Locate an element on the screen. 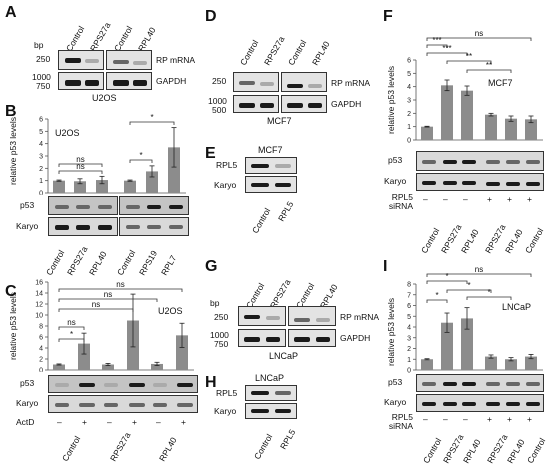 The width and height of the screenshot is (550, 465). lane-label: Control is located at coordinates (430, 240).